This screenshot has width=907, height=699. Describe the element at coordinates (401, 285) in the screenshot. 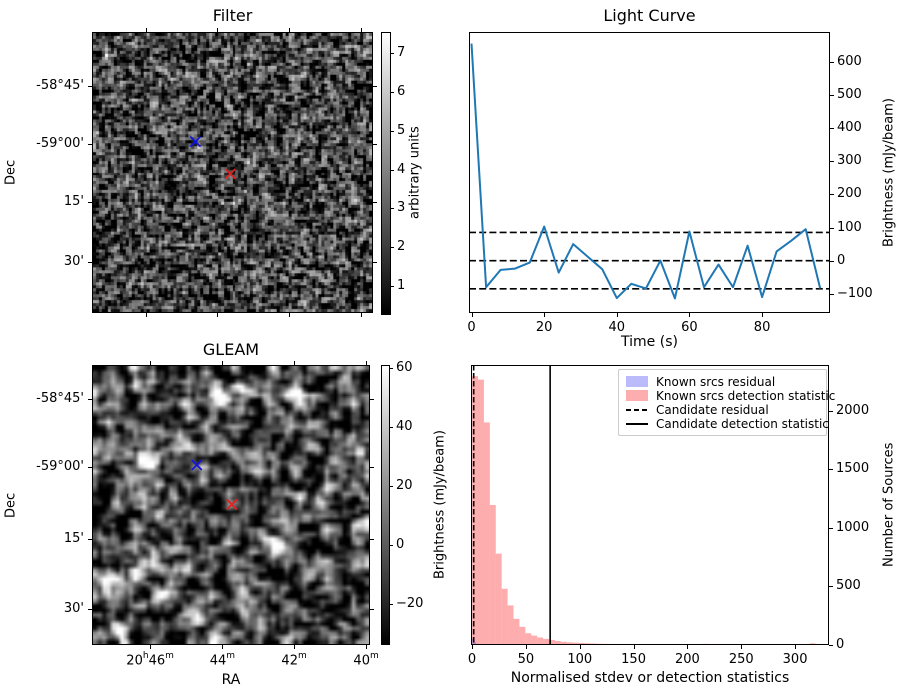

I see `colorbar-tick-label: 1` at that location.